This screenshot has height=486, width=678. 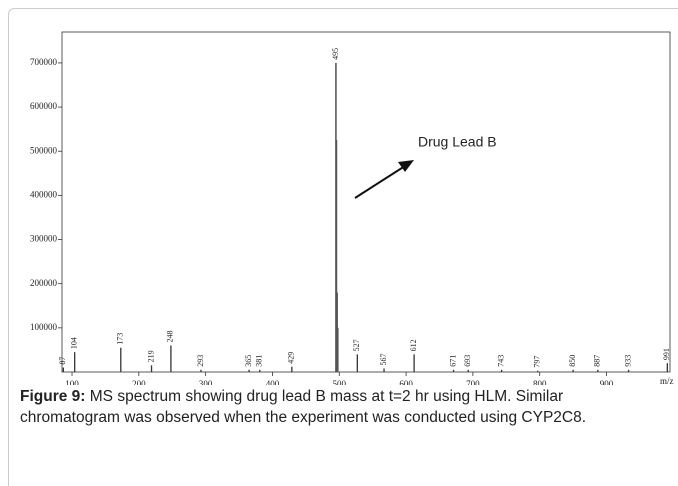 What do you see at coordinates (406, 382) in the screenshot?
I see `x-tick-label: 600` at bounding box center [406, 382].